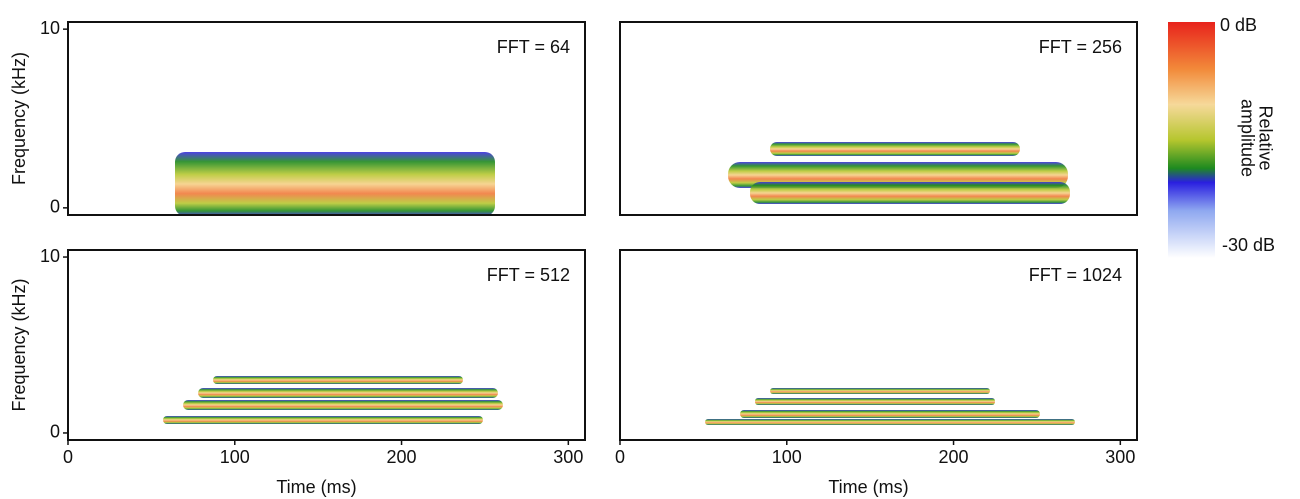 The width and height of the screenshot is (1300, 499). I want to click on colorbar-max-label: 0 dB, so click(1238, 25).